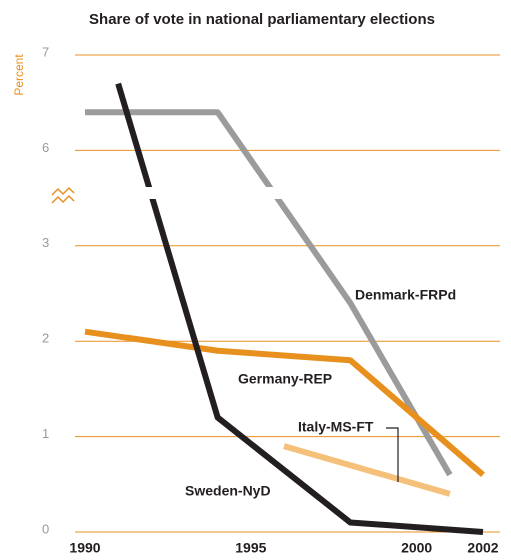  What do you see at coordinates (405, 295) in the screenshot?
I see `series-label: Denmark-FRPd` at bounding box center [405, 295].